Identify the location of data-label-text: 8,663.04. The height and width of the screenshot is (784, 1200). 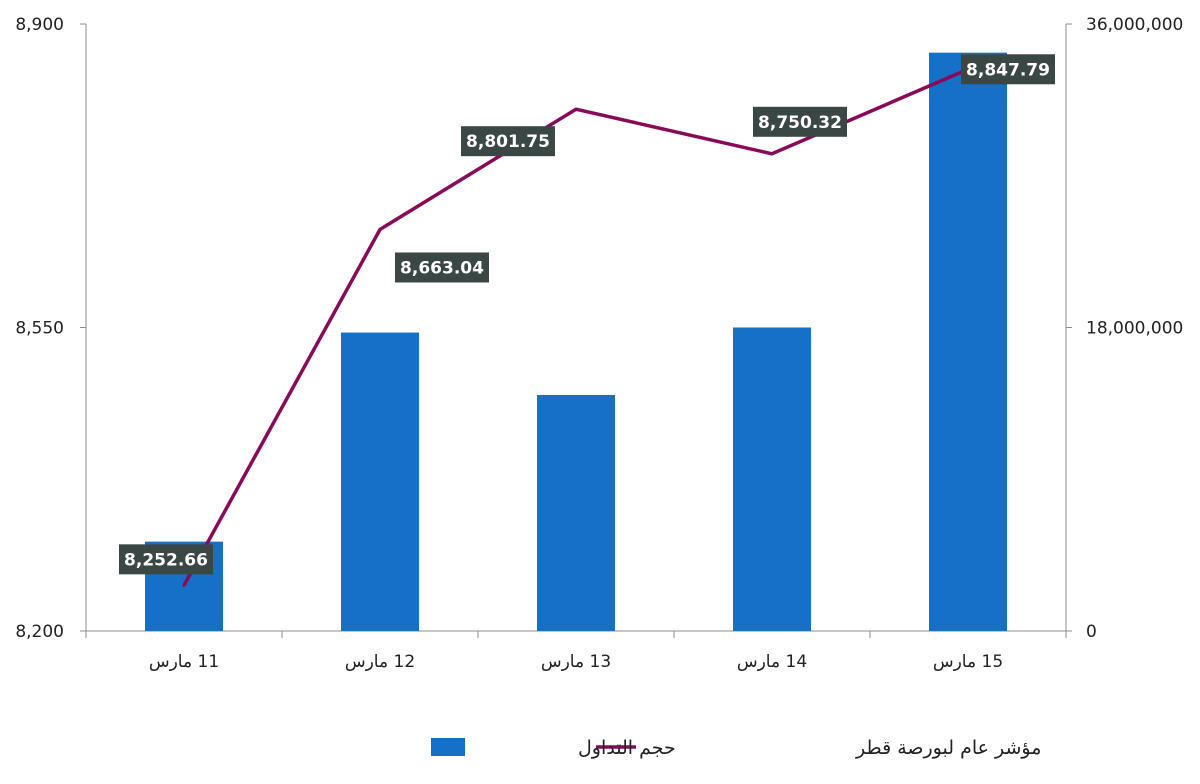
(442, 268).